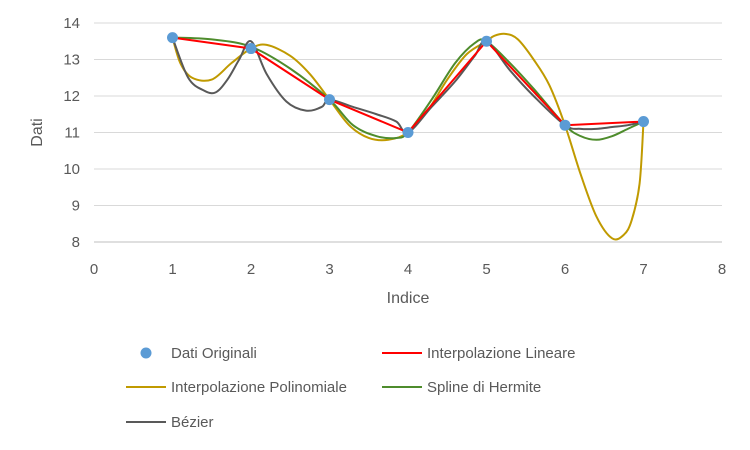  What do you see at coordinates (94, 269) in the screenshot?
I see `x-tick-label: 0` at bounding box center [94, 269].